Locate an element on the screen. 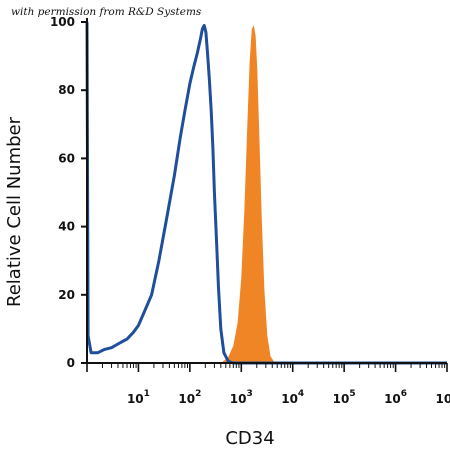 Image resolution: width=450 pixels, height=450 pixels. x-tick-label: 10⁵ is located at coordinates (344, 397).